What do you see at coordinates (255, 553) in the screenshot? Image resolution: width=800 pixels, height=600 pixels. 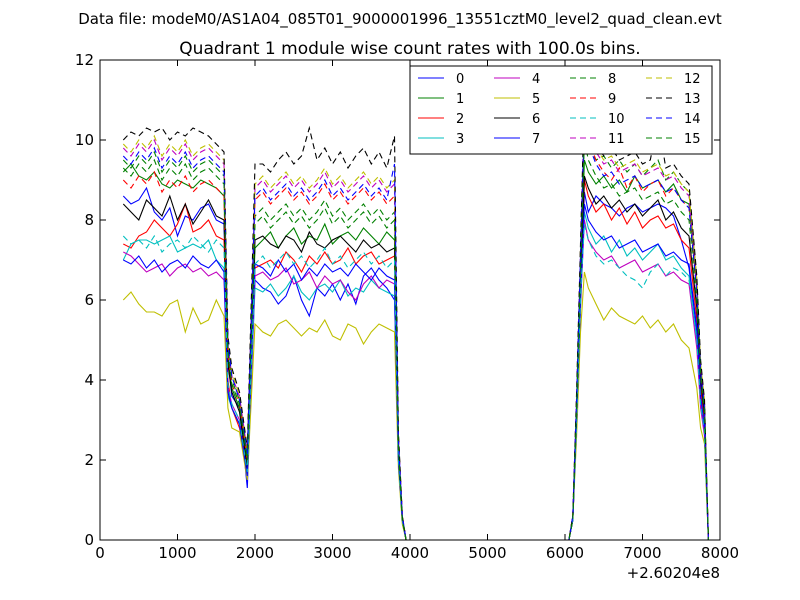 I see `x-tick-label: 2000` at bounding box center [255, 553].